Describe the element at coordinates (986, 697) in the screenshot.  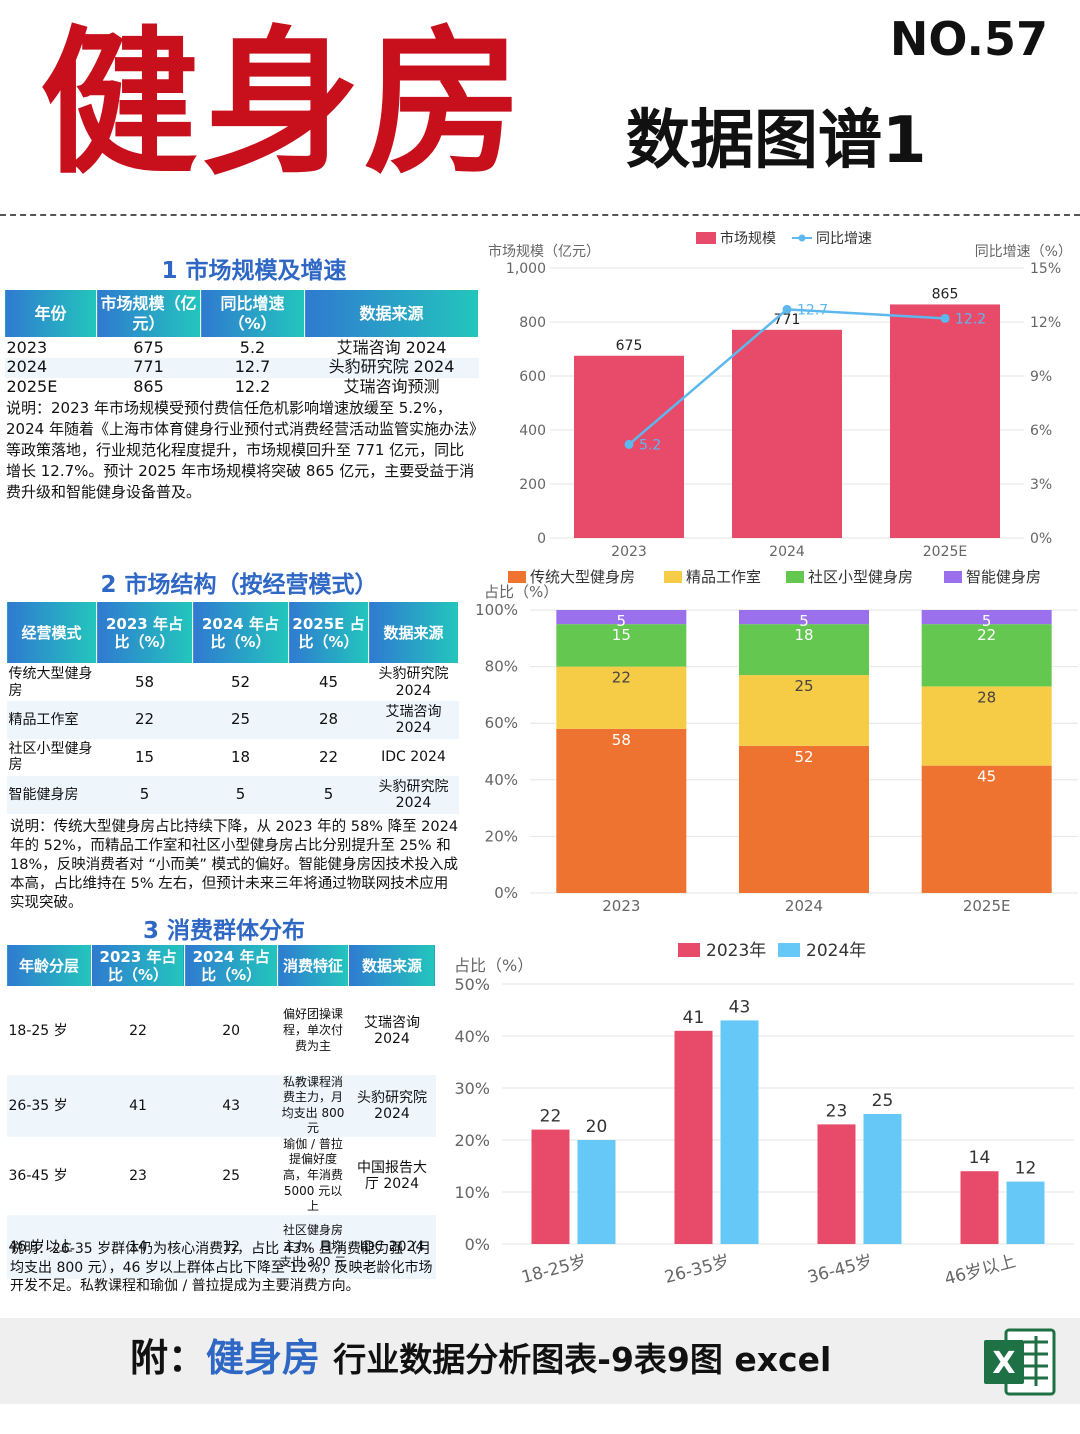
I see `segment-value-label: 28` at that location.